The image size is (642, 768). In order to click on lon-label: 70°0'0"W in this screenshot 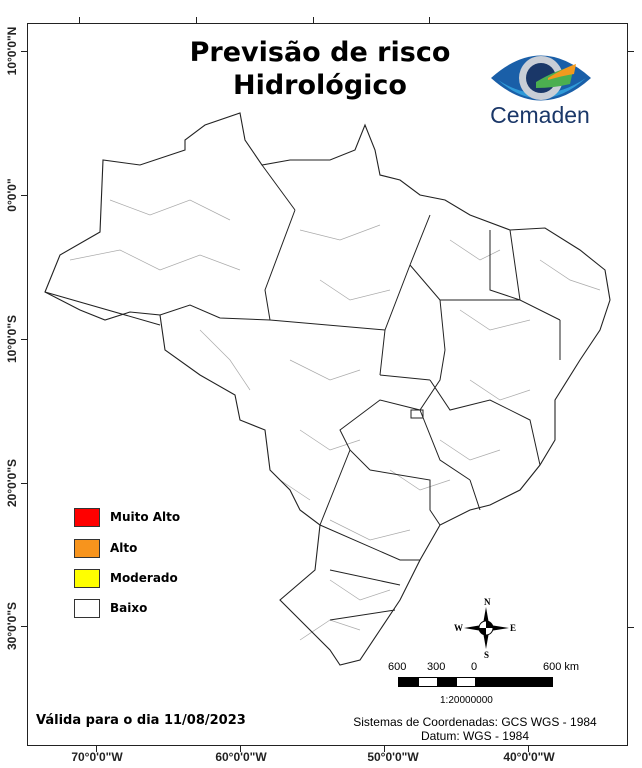, I will do `click(97, 757)`.